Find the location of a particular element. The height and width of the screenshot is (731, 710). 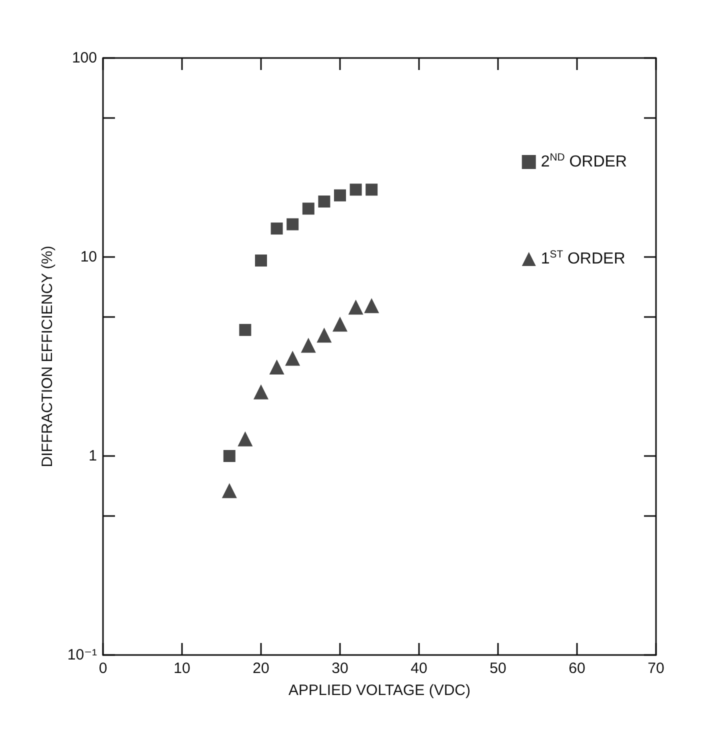

x-tick-label: 60 is located at coordinates (577, 668).